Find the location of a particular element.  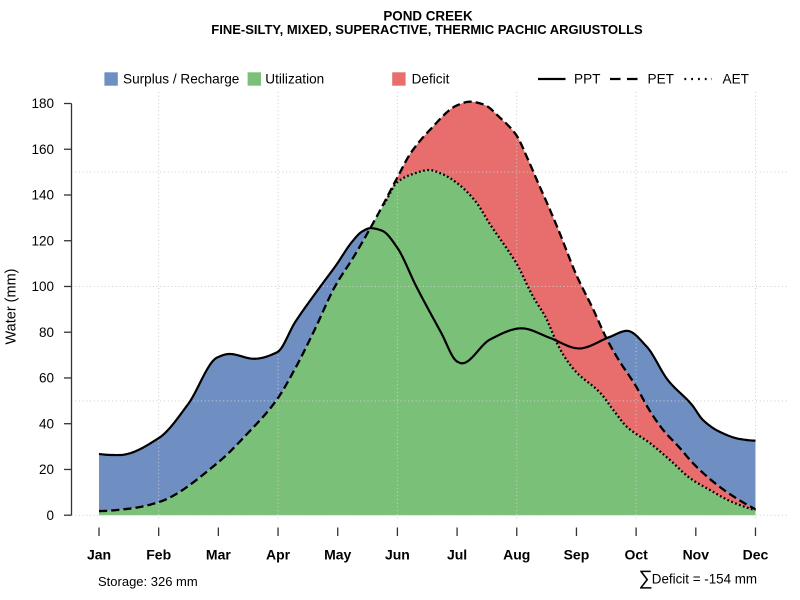

svg-text: 120 is located at coordinates (42, 240).